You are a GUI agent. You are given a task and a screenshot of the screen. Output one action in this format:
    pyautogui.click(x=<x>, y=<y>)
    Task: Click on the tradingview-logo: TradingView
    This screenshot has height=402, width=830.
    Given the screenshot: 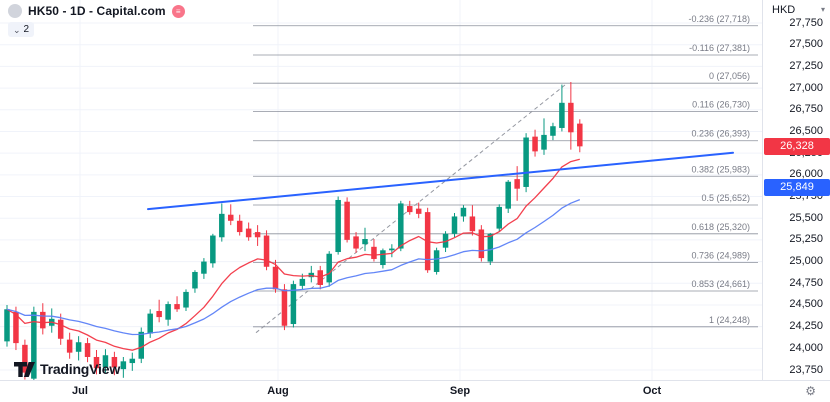 What is the action you would take?
    pyautogui.click(x=67, y=369)
    